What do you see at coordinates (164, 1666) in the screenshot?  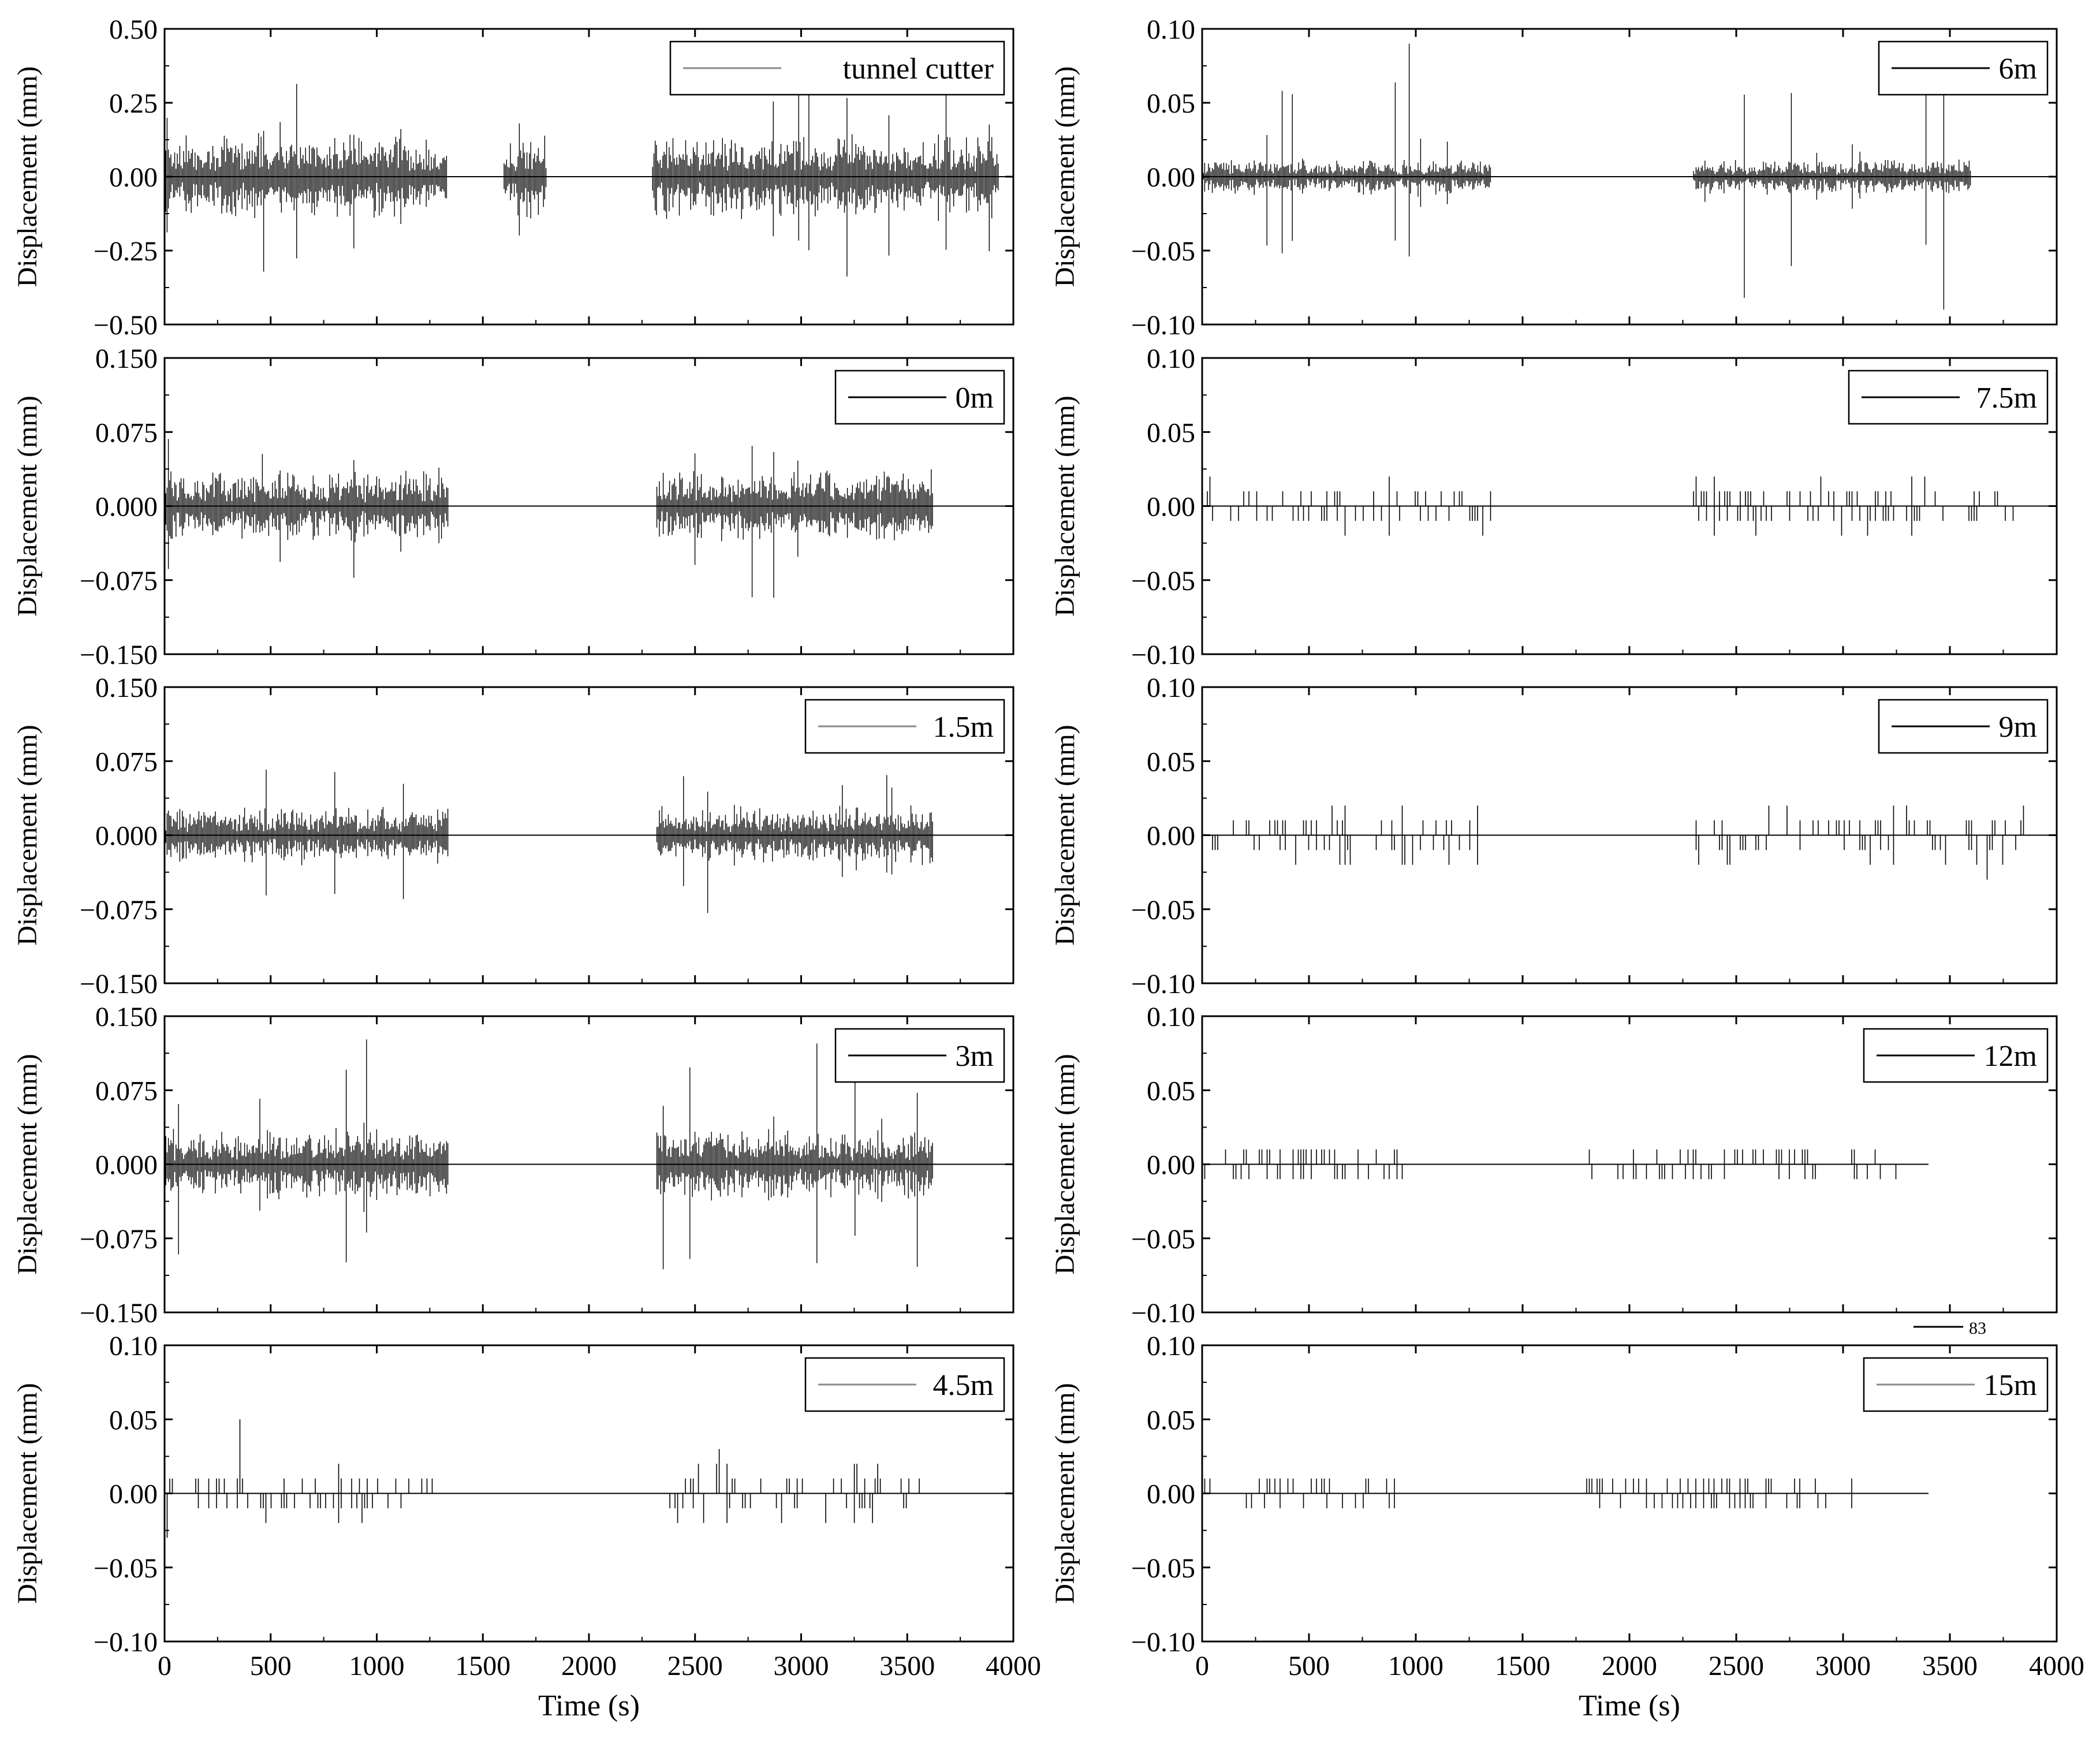 I see `x-tick-label: 0` at bounding box center [164, 1666].